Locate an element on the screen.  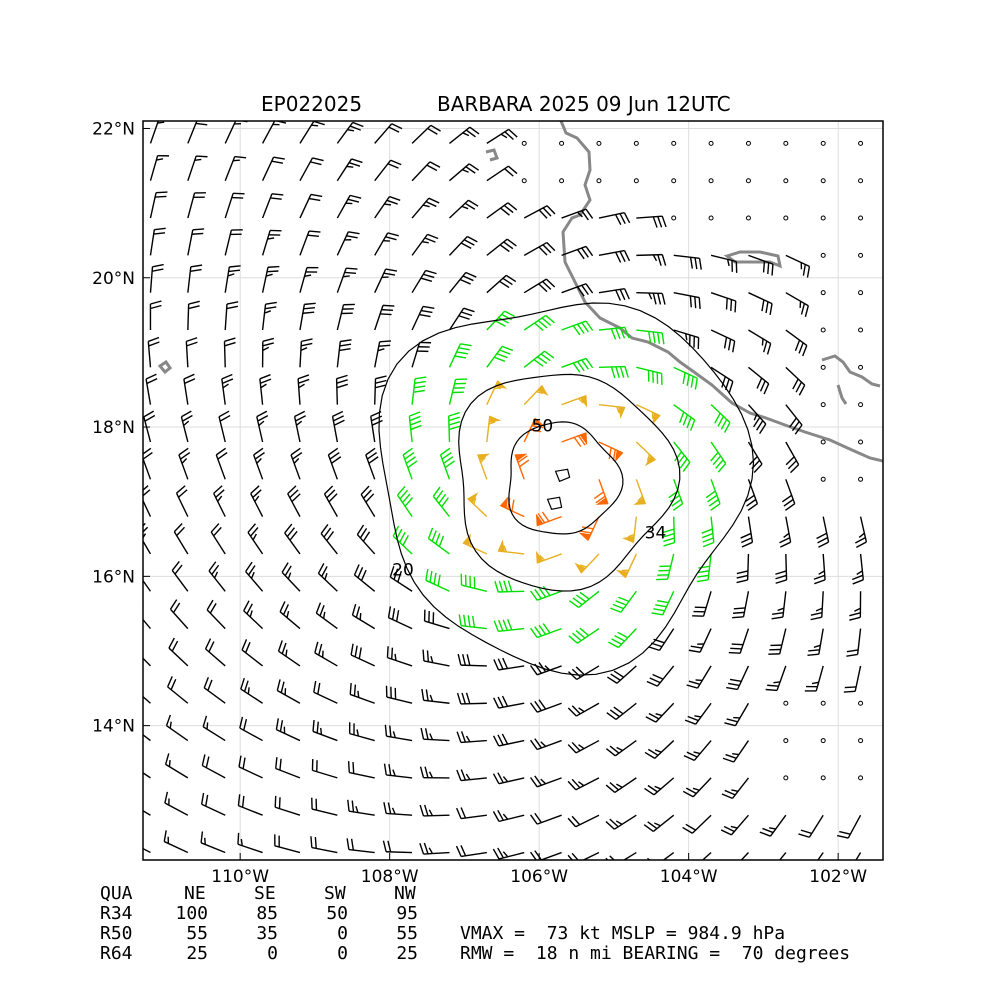
barb-pennant is located at coordinates (619, 456).